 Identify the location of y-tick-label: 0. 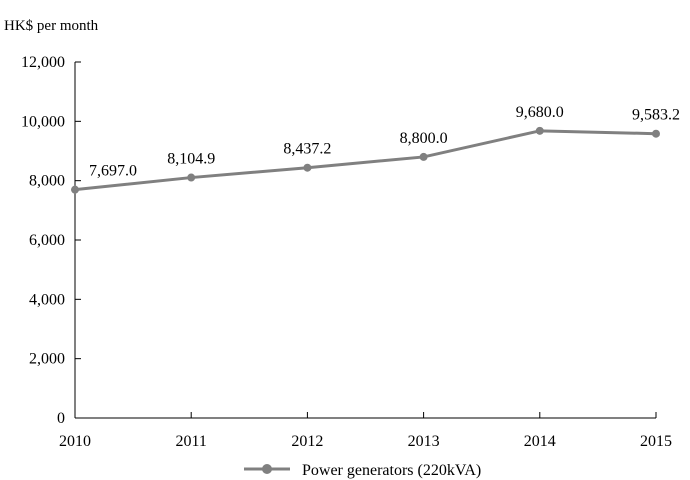
(61, 418).